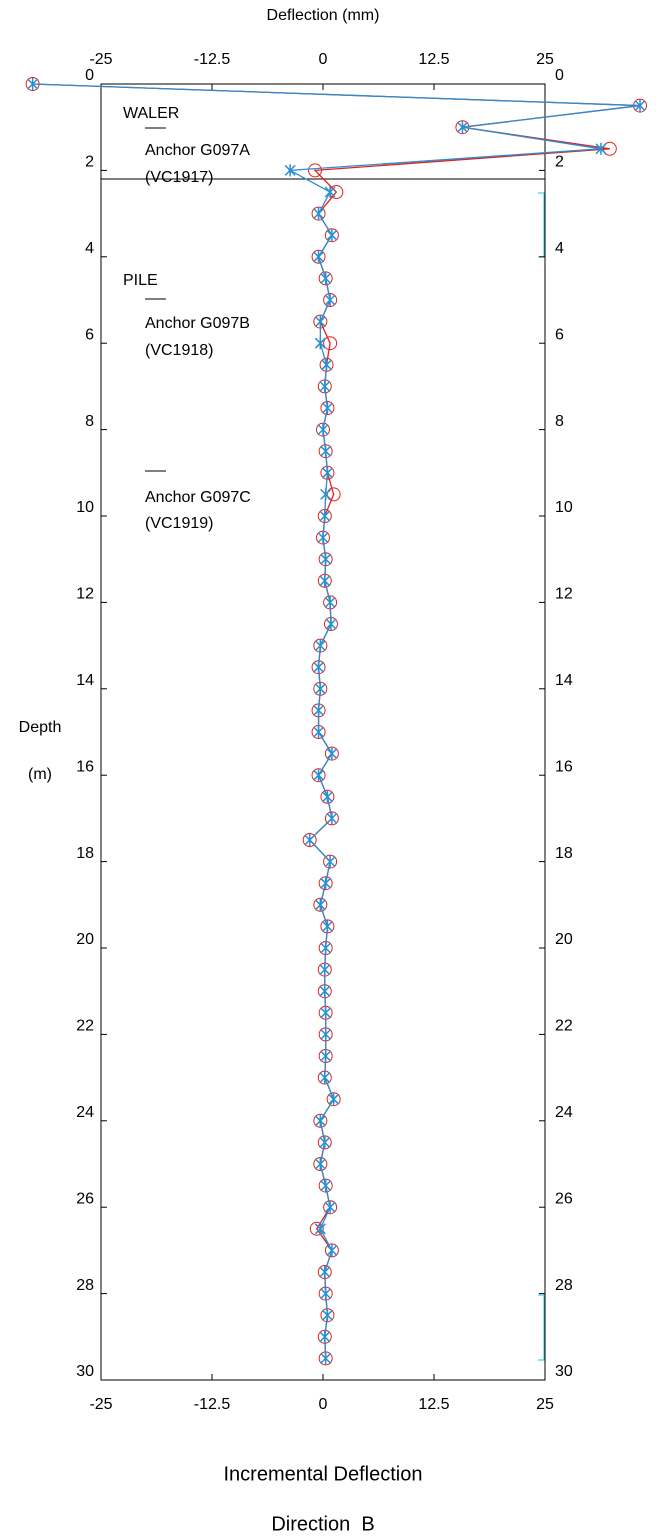 This screenshot has height=1537, width=665. What do you see at coordinates (89, 421) in the screenshot?
I see `y-tick-label-left: 8` at bounding box center [89, 421].